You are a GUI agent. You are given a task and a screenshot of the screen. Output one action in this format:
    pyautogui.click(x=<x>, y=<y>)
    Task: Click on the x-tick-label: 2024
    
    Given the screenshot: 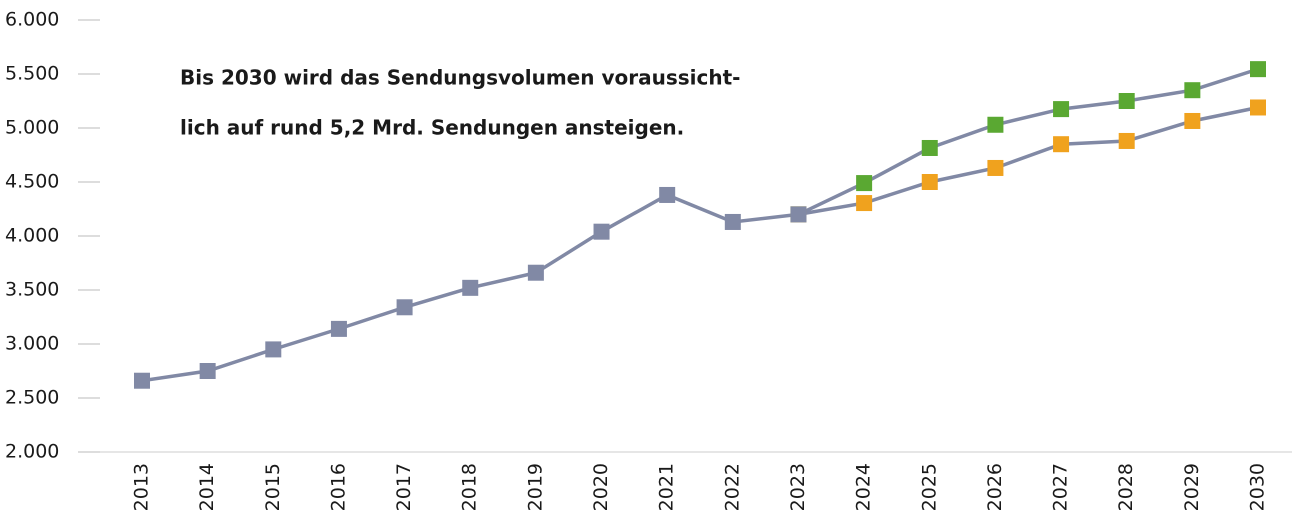 What is the action you would take?
    pyautogui.click(x=864, y=487)
    